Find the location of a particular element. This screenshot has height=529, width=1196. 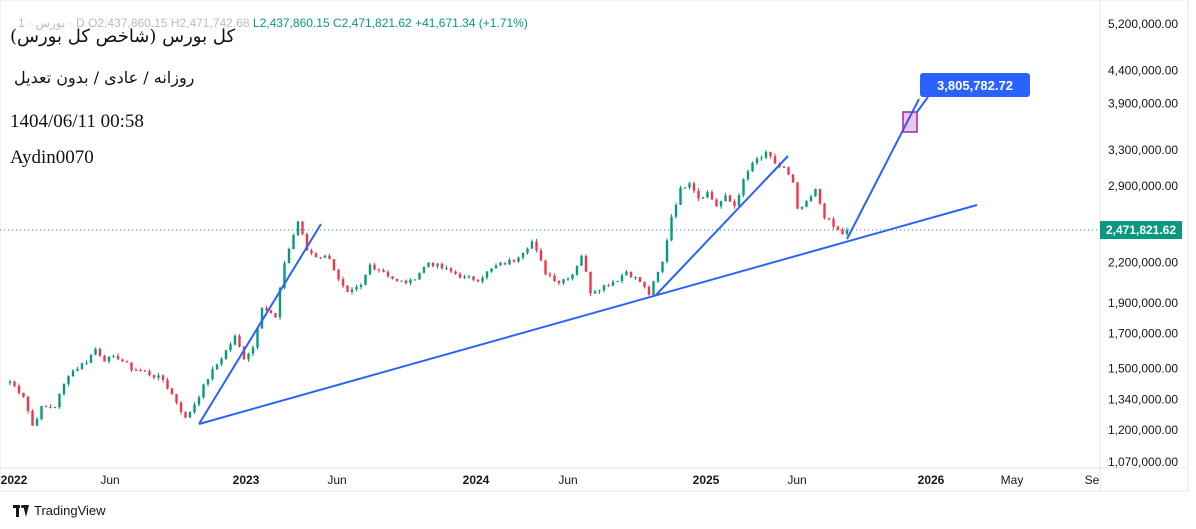

time-tick-0: 2022 is located at coordinates (14, 480).